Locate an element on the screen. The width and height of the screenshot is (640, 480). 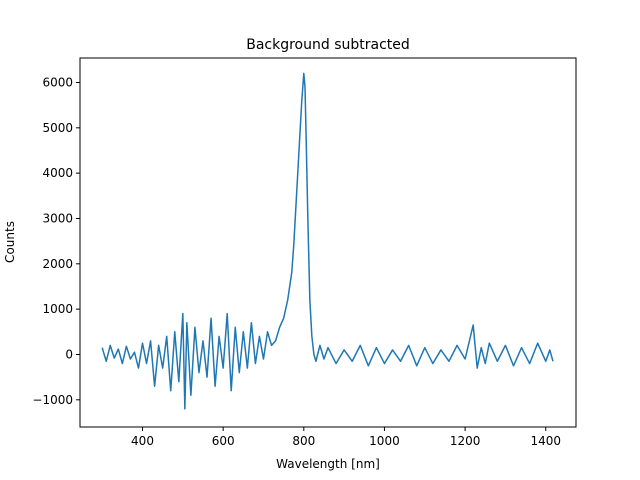
x-tick-label: 400 is located at coordinates (142, 441).